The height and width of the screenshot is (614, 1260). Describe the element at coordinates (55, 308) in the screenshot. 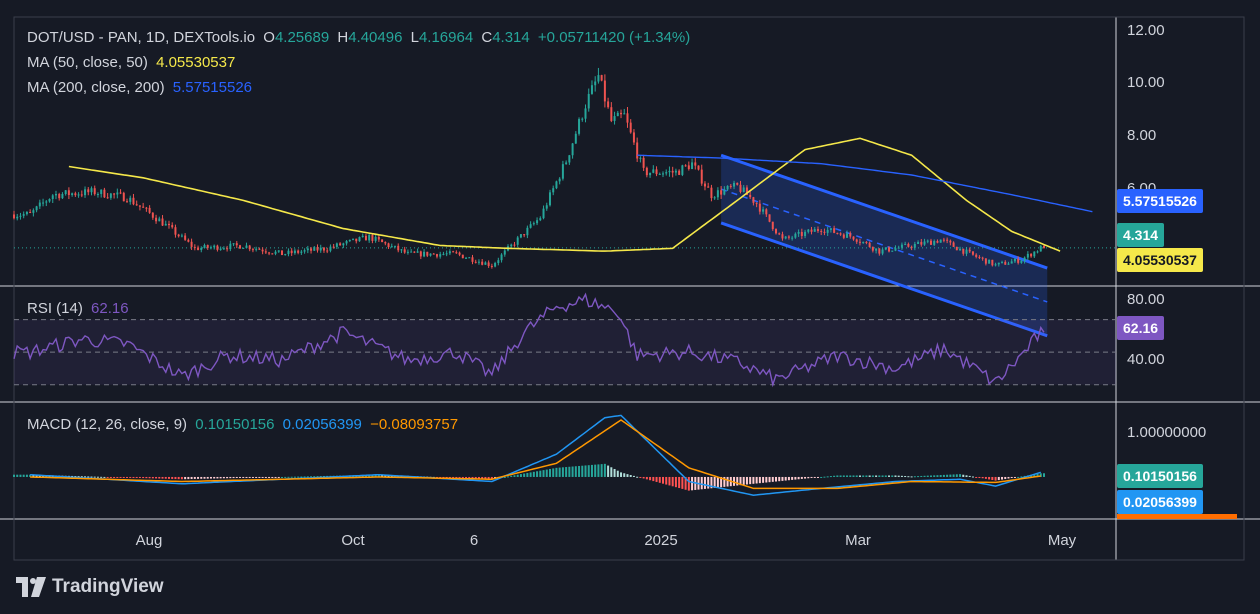

I see `rsi-label: RSI (14)` at that location.